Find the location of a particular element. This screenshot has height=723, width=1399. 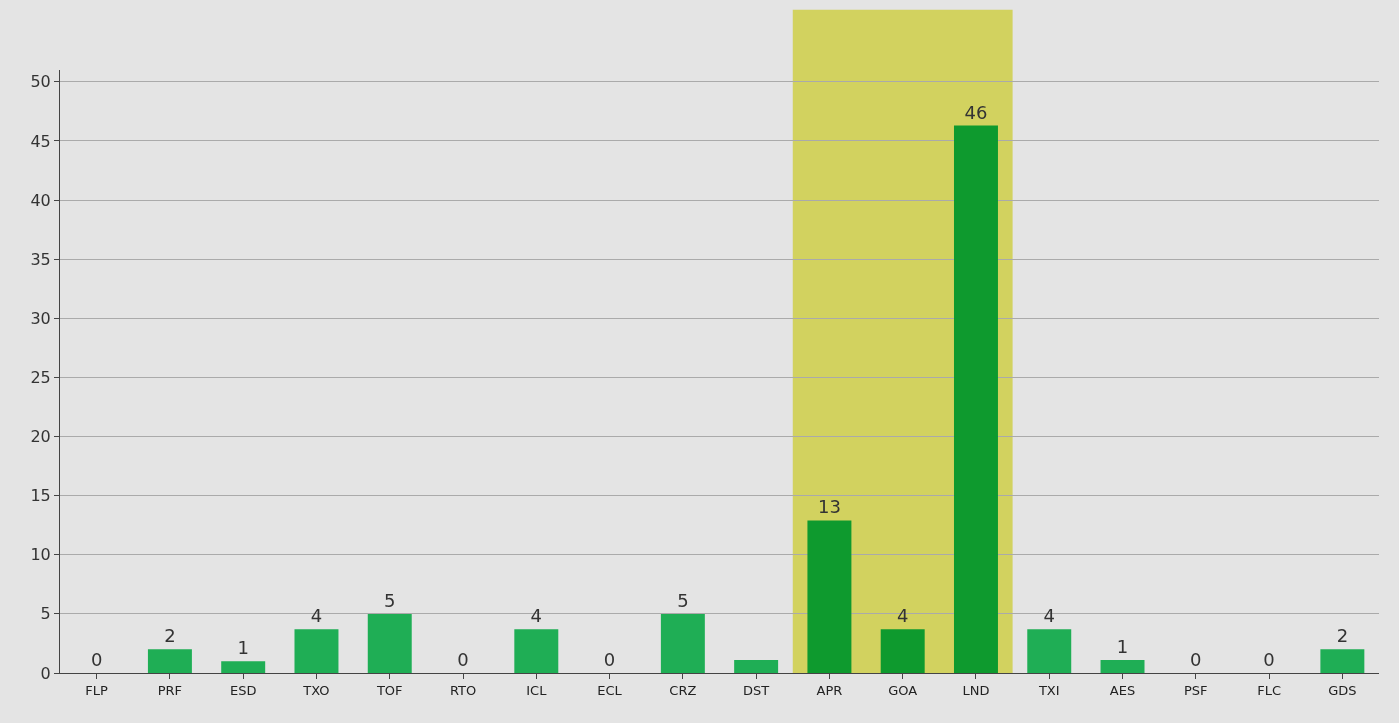

x-tick-label: TXI is located at coordinates (1048, 690).